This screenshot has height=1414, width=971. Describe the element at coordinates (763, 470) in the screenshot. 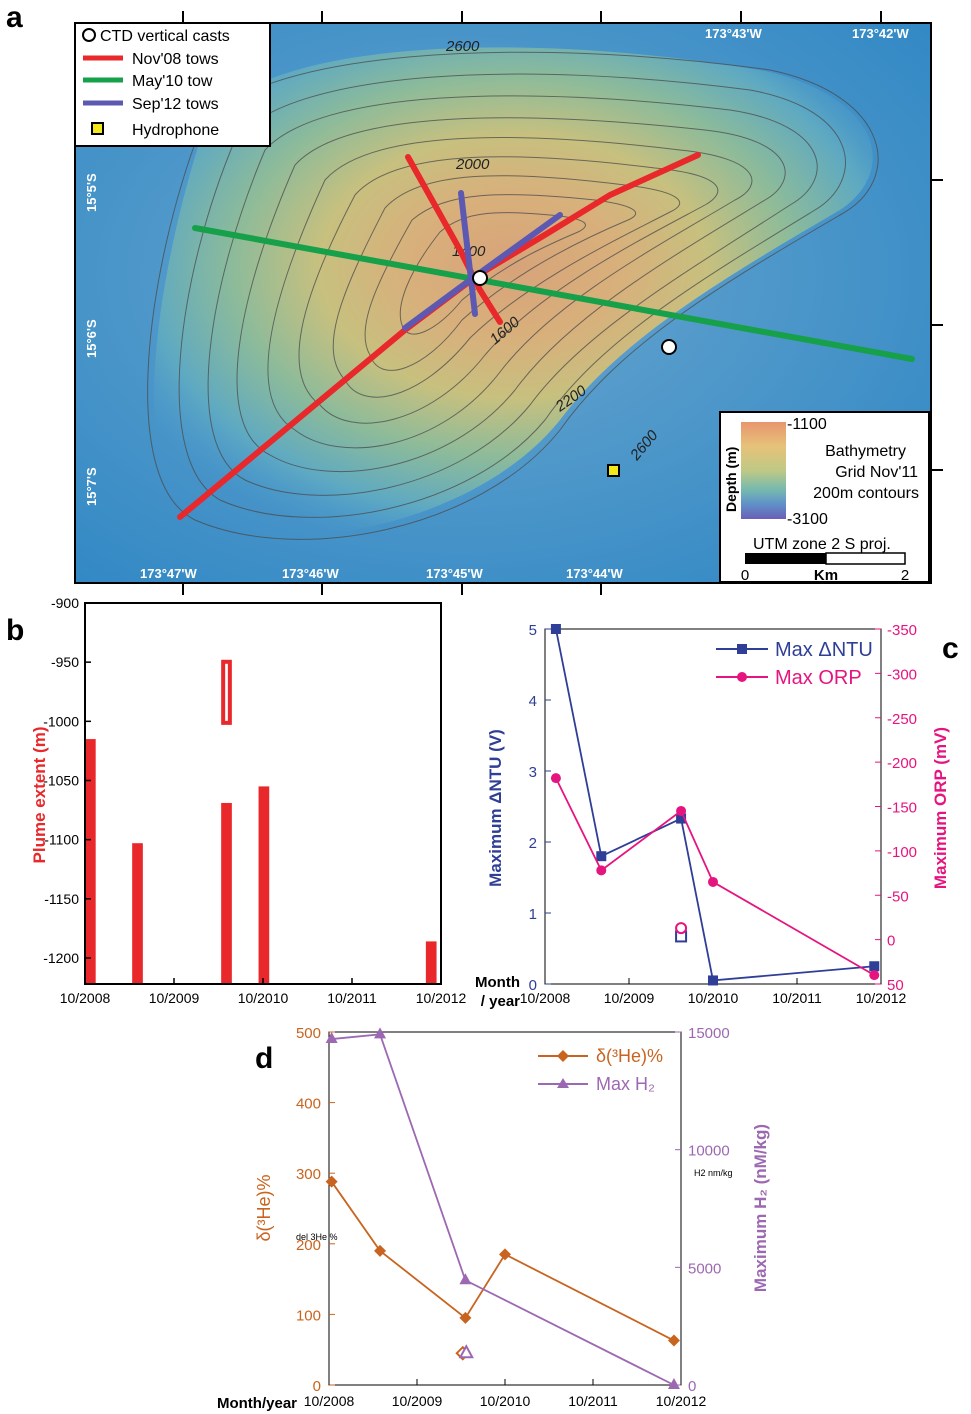

I see `depth-colorbar` at that location.